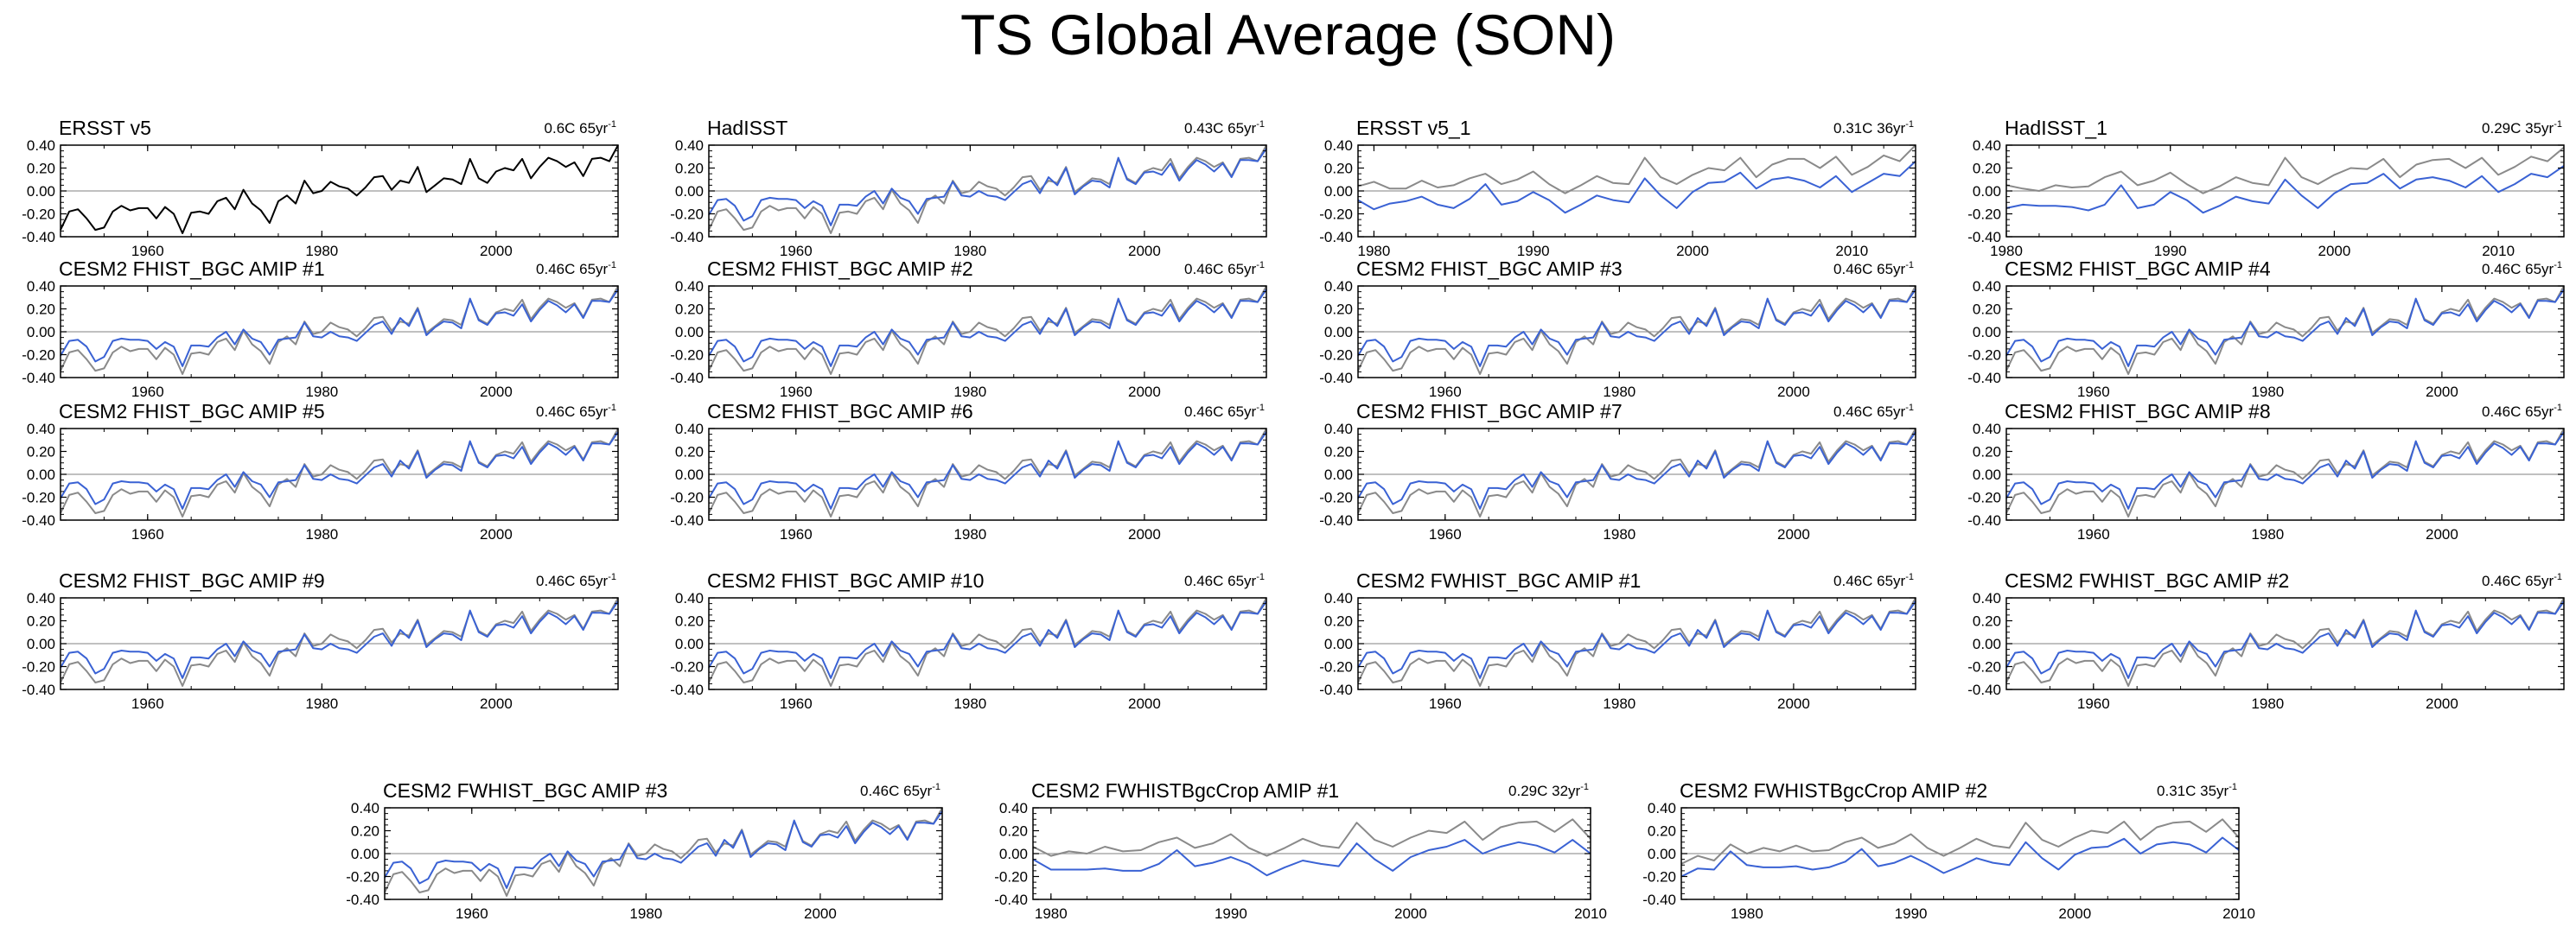 This screenshot has height=940, width=2576. What do you see at coordinates (2056, 128) in the screenshot?
I see `panel-title: HadISST_1` at bounding box center [2056, 128].